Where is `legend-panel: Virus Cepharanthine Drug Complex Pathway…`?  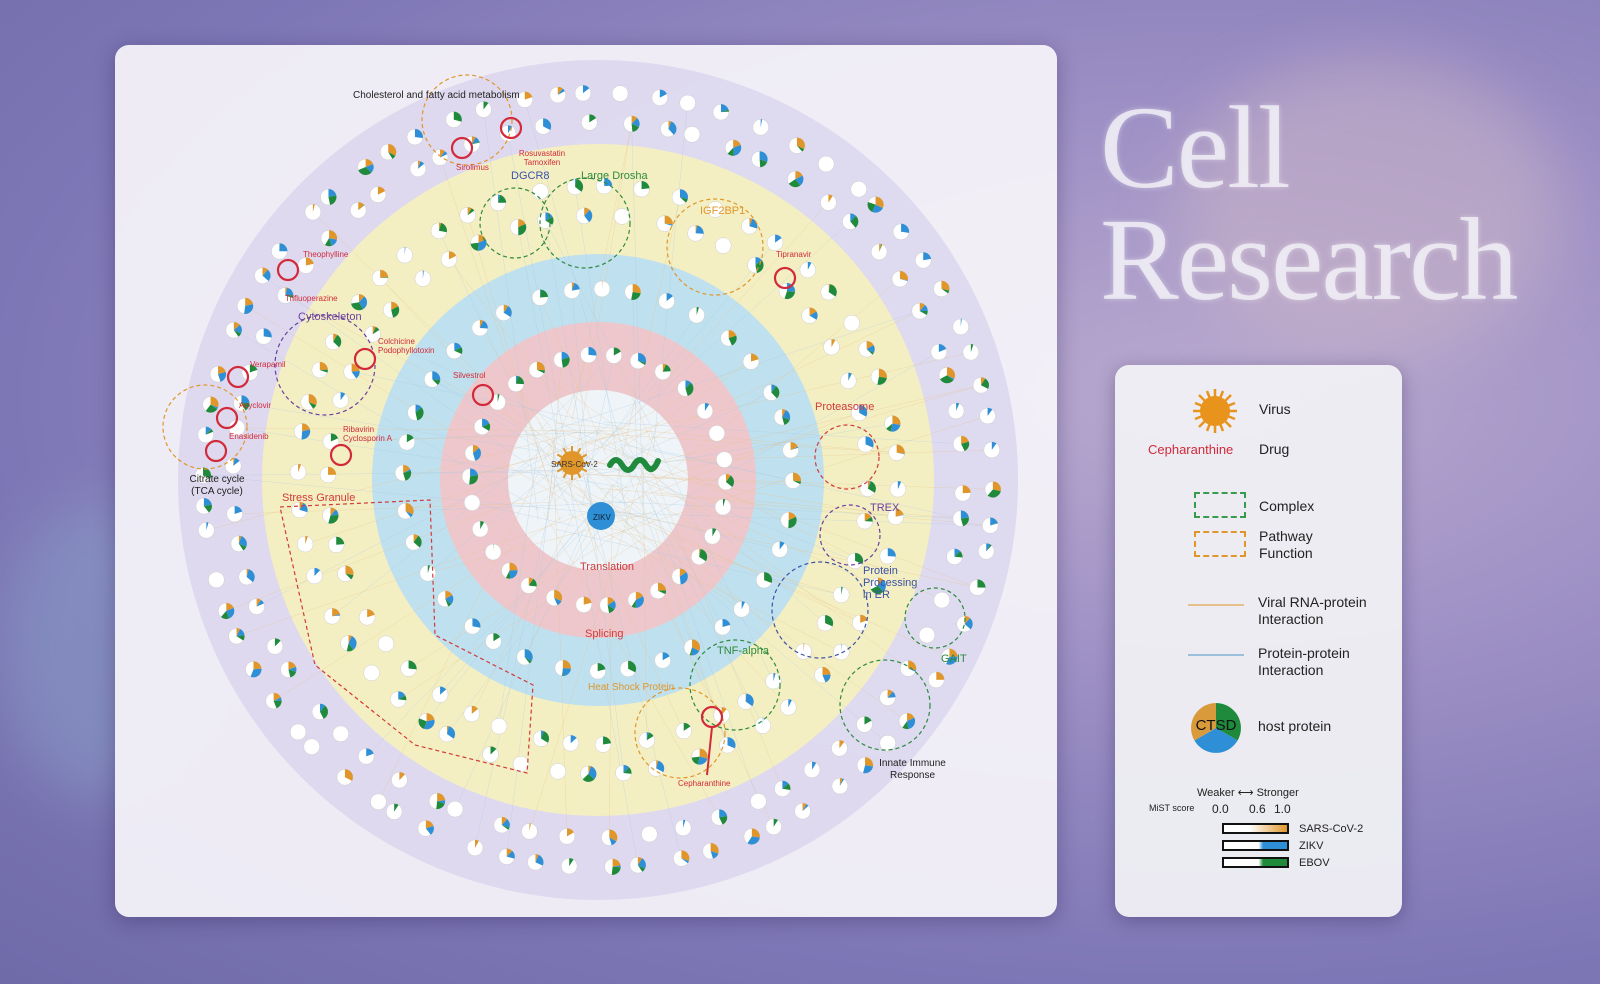 legend-panel: Virus Cepharanthine Drug Complex Pathway… is located at coordinates (1258, 641).